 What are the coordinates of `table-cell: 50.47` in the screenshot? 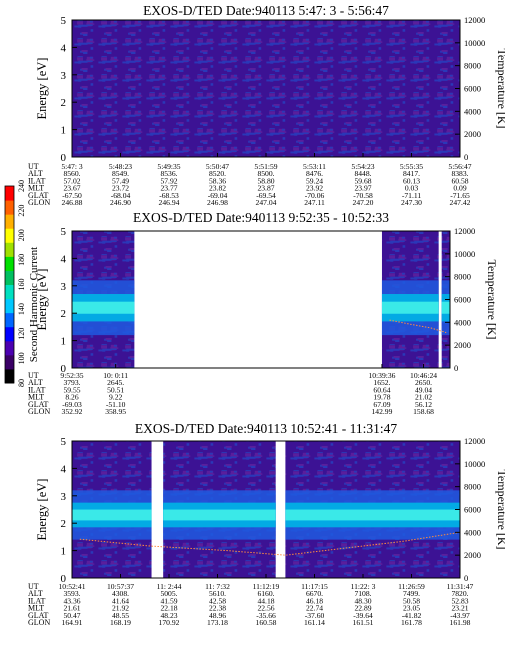 It's located at (71, 615).